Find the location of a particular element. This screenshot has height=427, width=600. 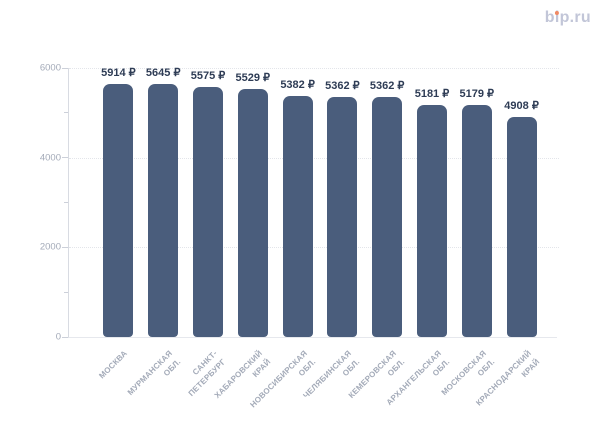

y-tick-2000 is located at coordinates (65, 247).